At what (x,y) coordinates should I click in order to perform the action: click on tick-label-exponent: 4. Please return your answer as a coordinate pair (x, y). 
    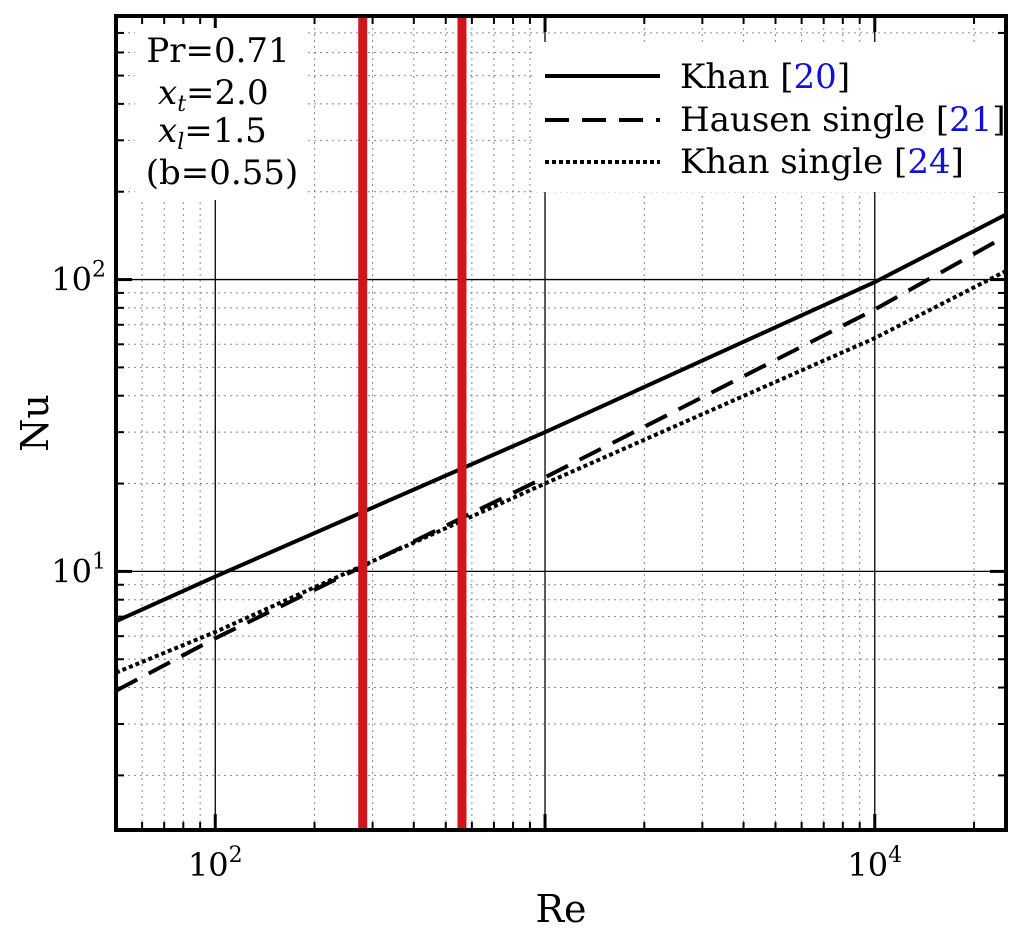
    Looking at the image, I should click on (895, 855).